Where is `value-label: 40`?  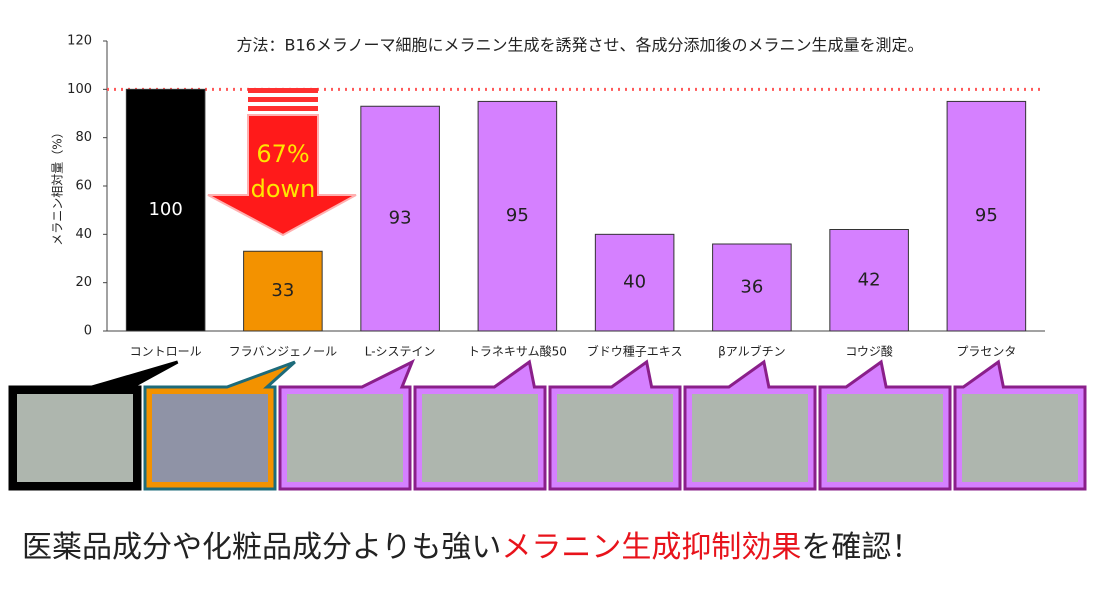
value-label: 40 is located at coordinates (634, 282).